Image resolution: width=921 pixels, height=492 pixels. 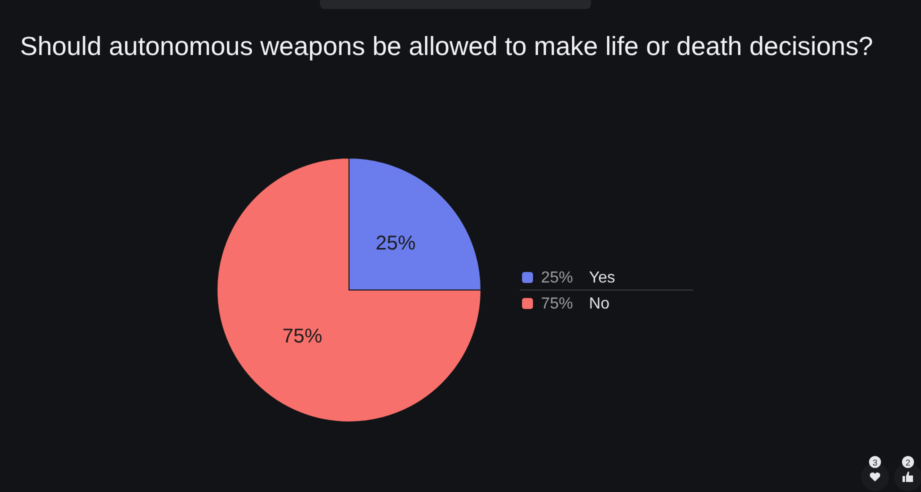 What do you see at coordinates (575, 304) in the screenshot?
I see `legend-label: 75% No` at bounding box center [575, 304].